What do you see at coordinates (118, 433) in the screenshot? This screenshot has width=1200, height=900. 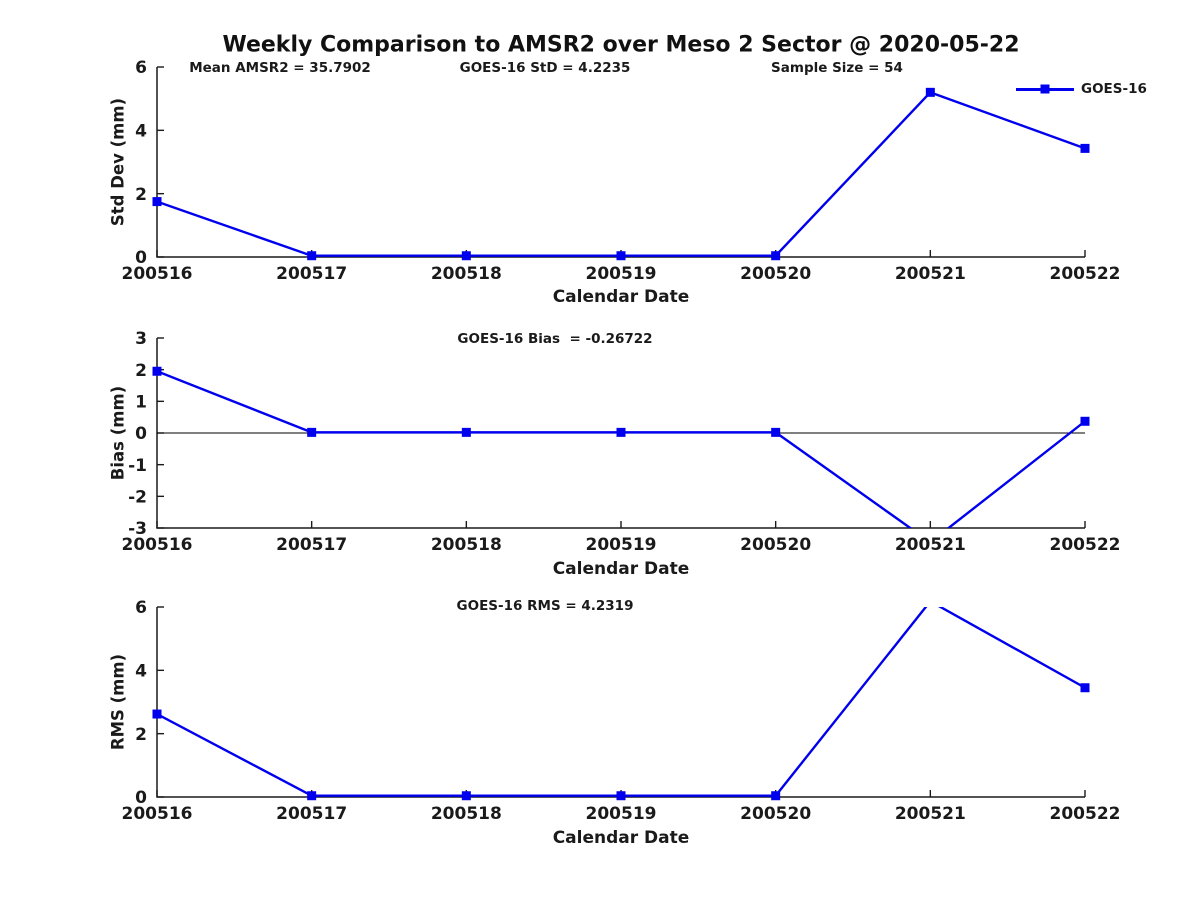 I see `subplot2-y-axis-label: Bias (mm)` at bounding box center [118, 433].